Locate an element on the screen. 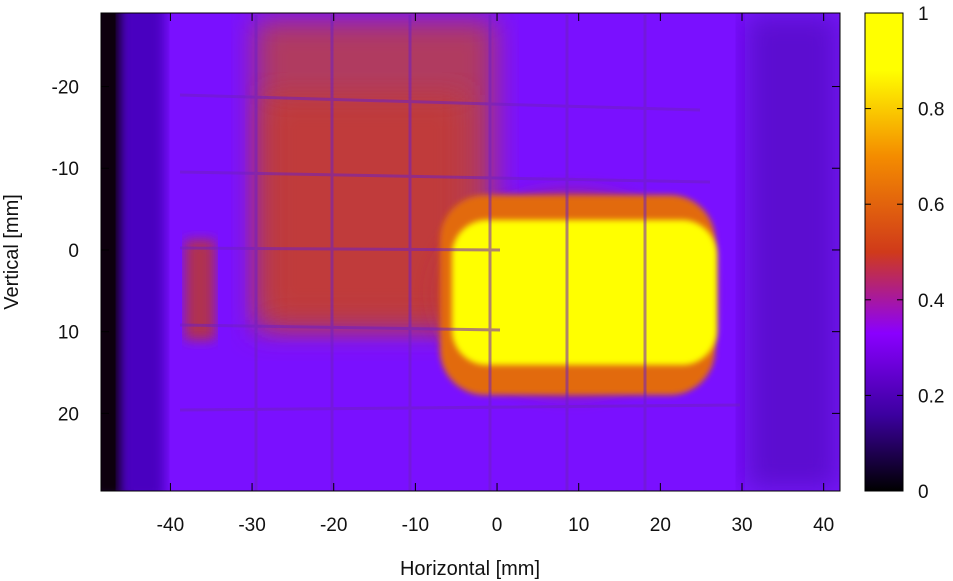  heatmap-core is located at coordinates (584, 292).